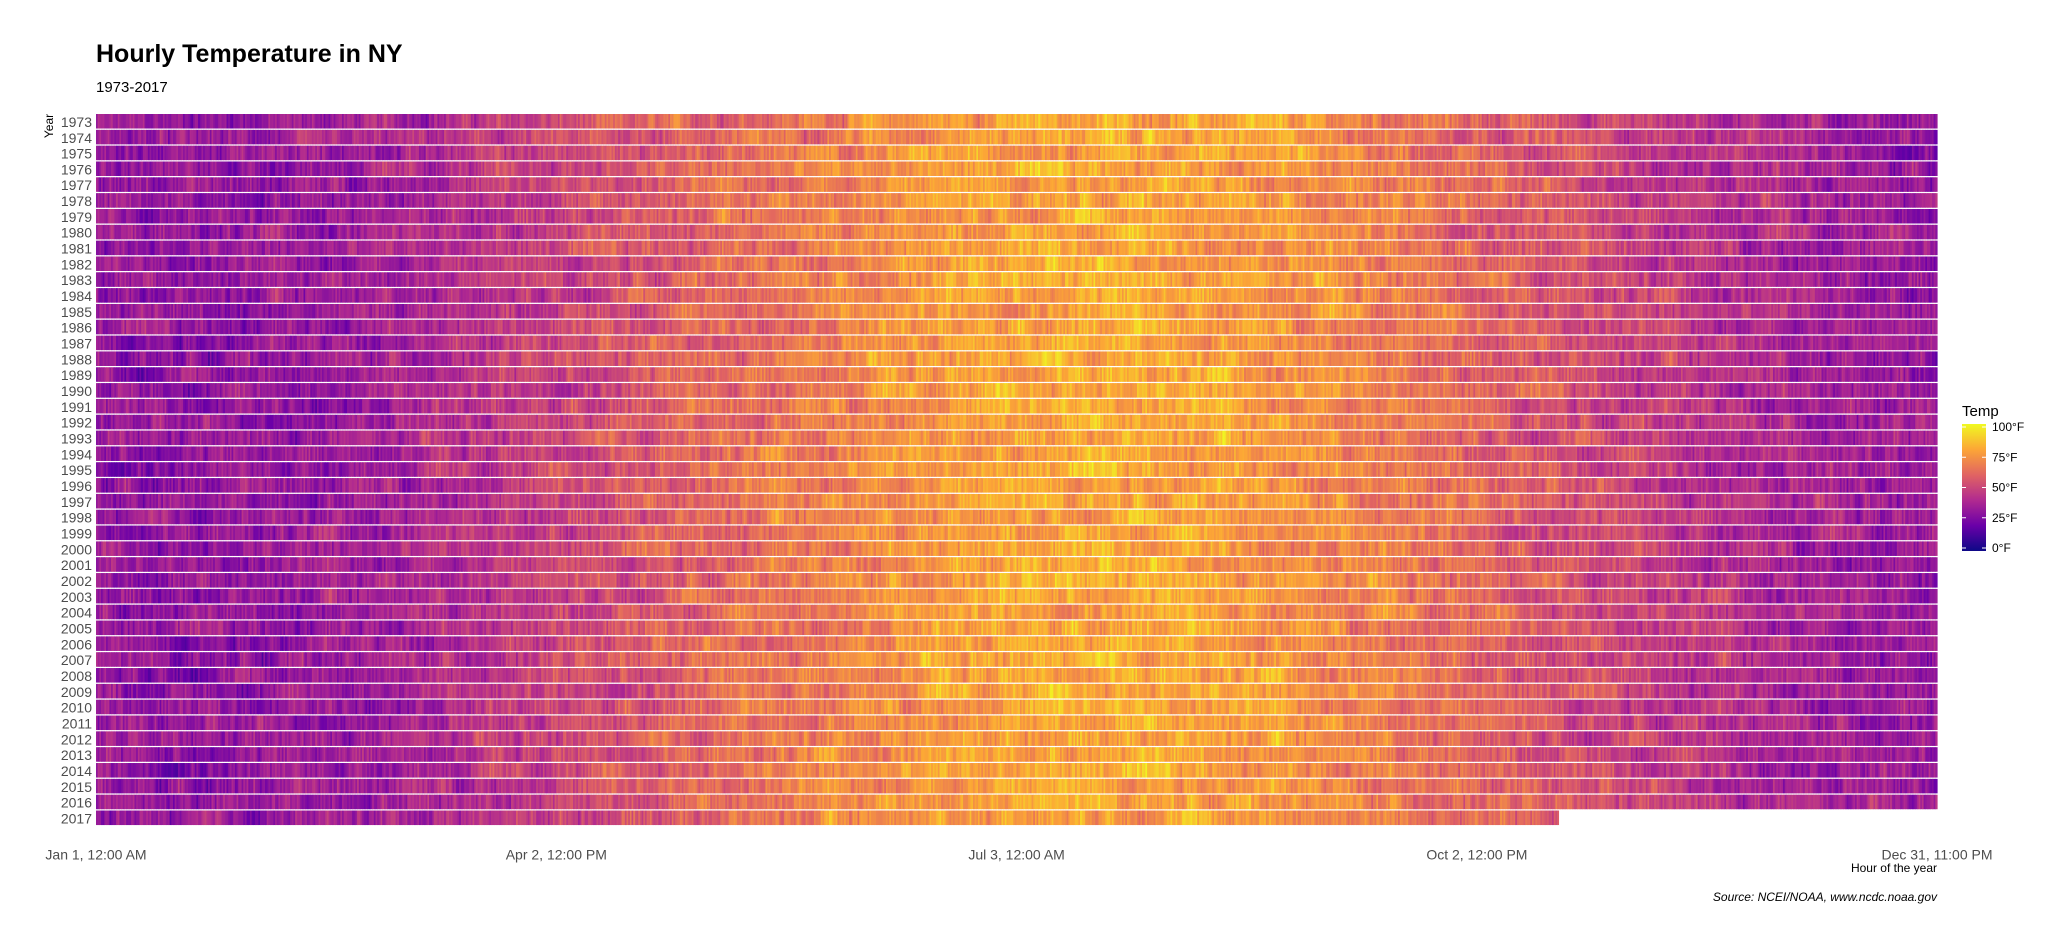  What do you see at coordinates (1017, 184) in the screenshot?
I see `heatmap-row-1977` at bounding box center [1017, 184].